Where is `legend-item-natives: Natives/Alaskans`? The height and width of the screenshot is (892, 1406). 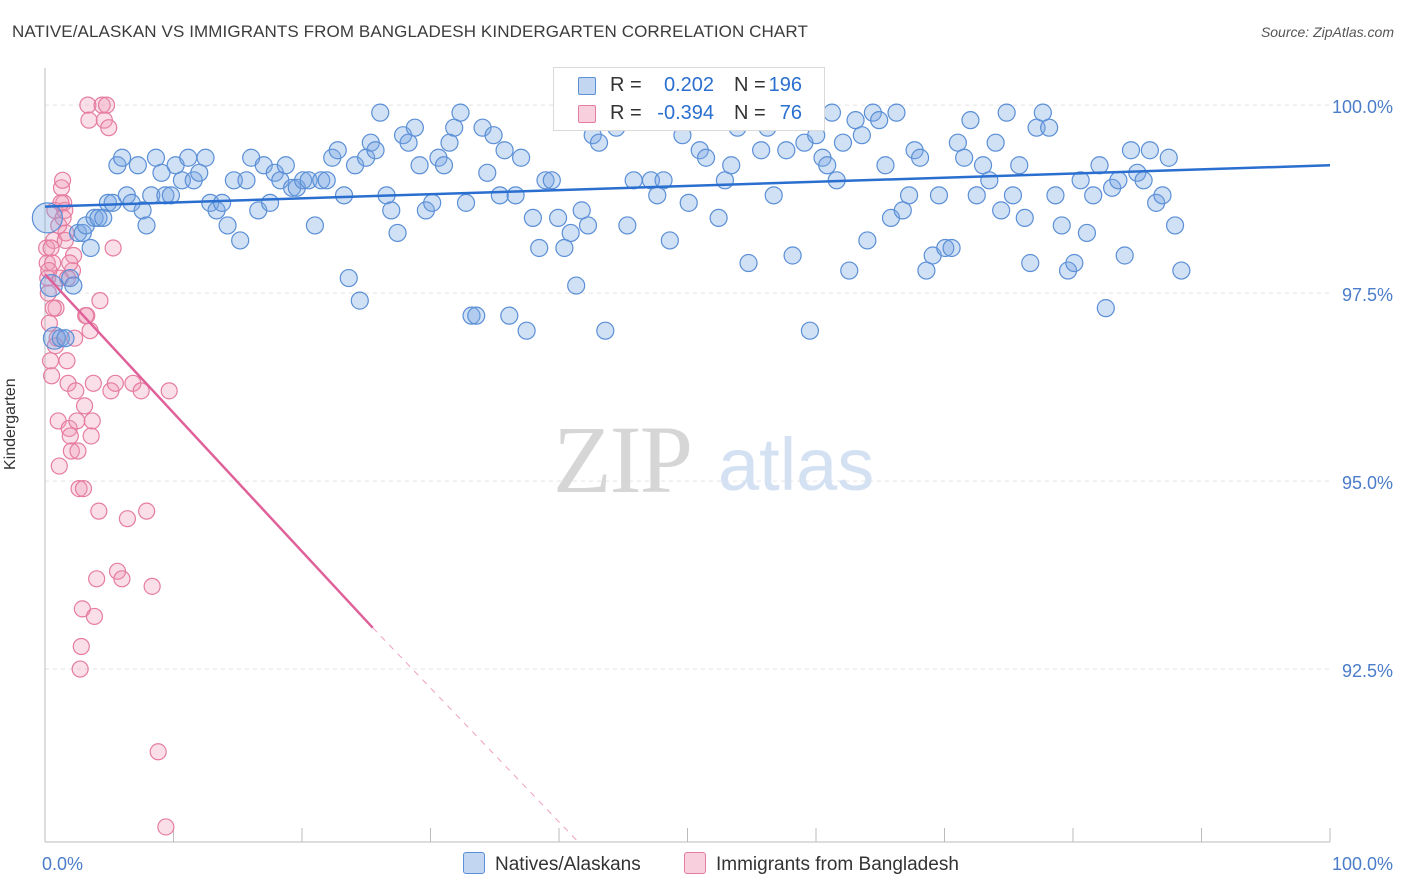
legend-item-natives: Natives/Alaskans is located at coordinates (552, 865).